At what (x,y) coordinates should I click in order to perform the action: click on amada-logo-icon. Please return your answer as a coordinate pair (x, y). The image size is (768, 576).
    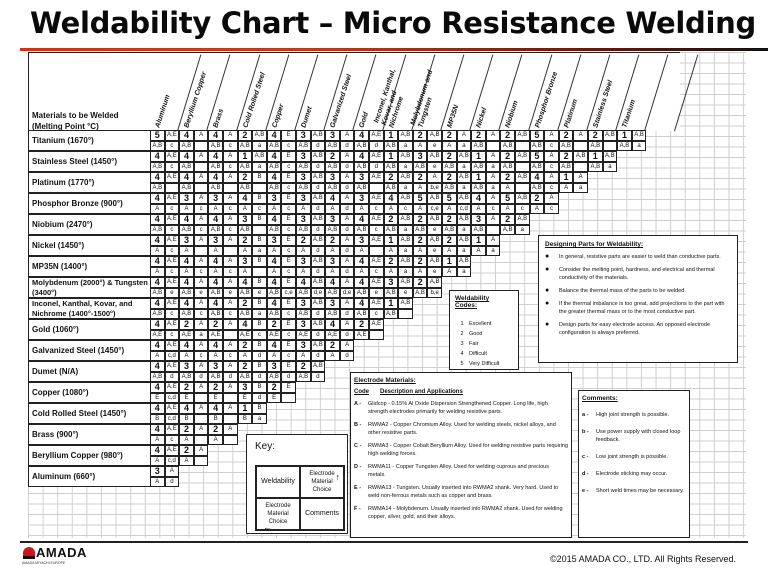
    Looking at the image, I should click on (29, 552).